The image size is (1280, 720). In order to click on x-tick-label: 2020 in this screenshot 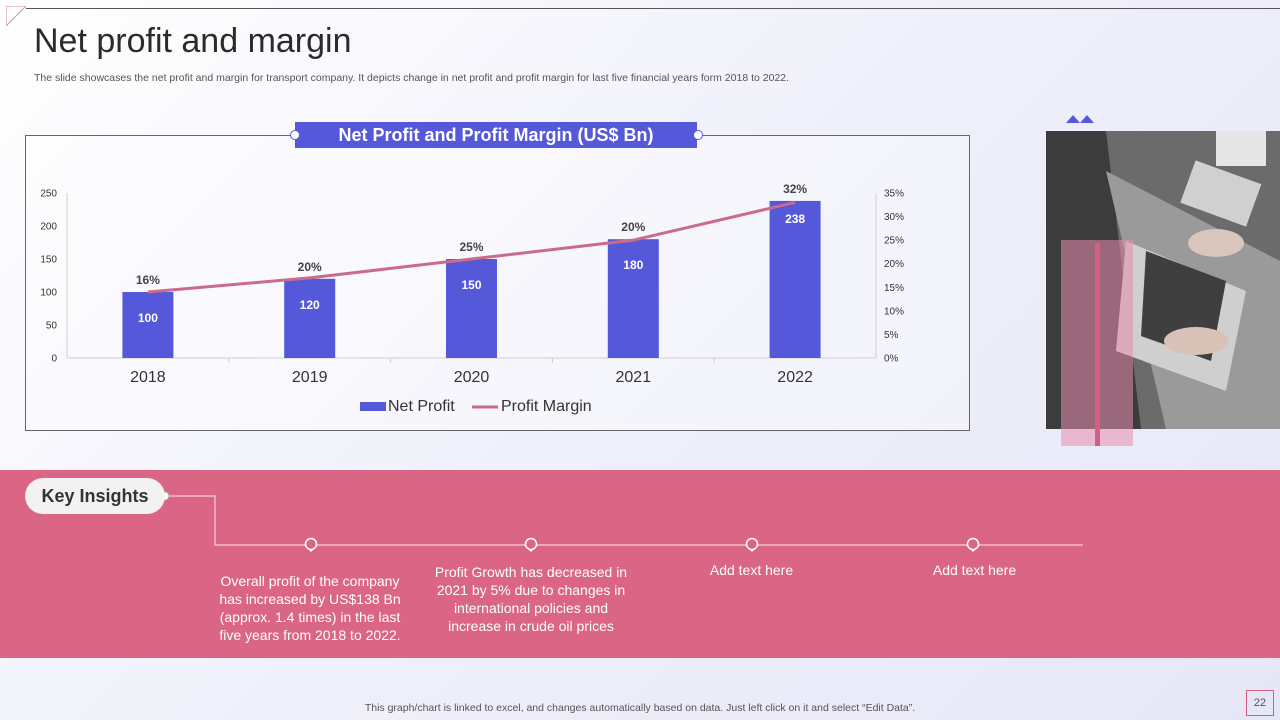, I will do `click(472, 377)`.